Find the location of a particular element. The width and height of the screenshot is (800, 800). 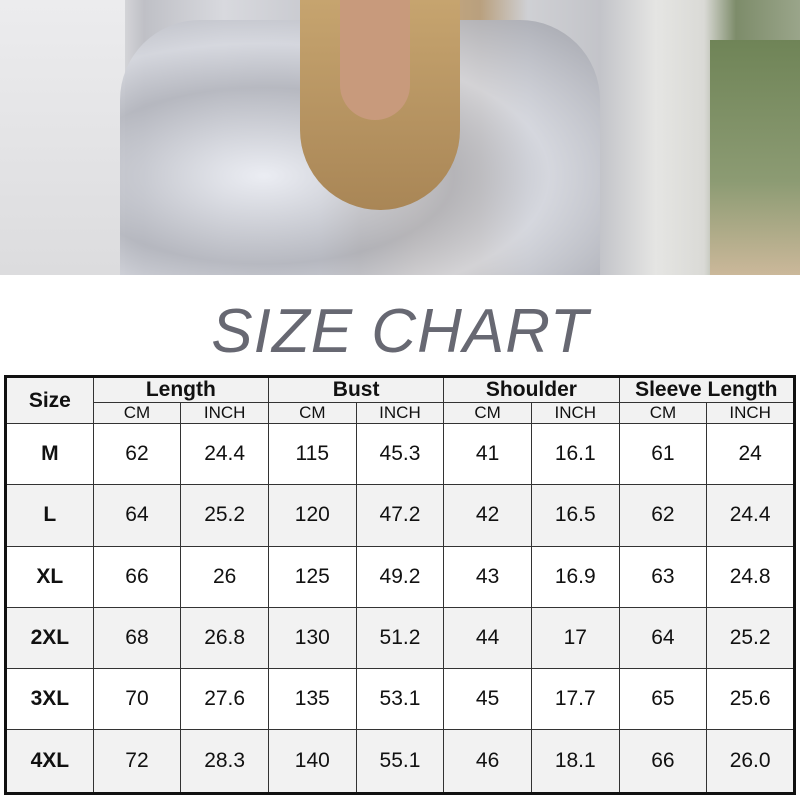

group-header: Bust is located at coordinates (356, 389).